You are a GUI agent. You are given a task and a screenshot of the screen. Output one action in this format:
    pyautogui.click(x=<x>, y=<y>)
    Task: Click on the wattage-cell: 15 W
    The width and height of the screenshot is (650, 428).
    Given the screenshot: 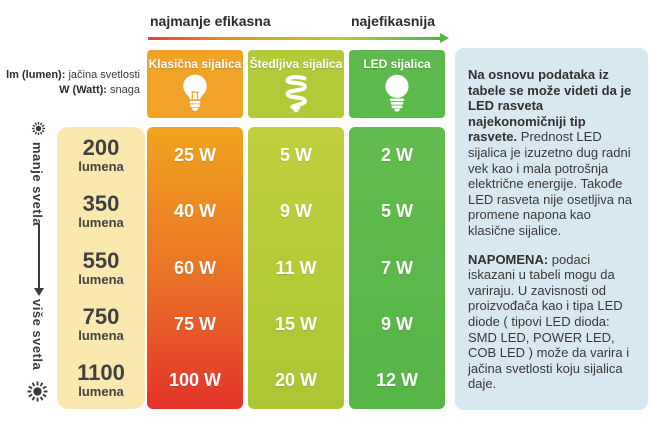 What is the action you would take?
    pyautogui.click(x=296, y=324)
    